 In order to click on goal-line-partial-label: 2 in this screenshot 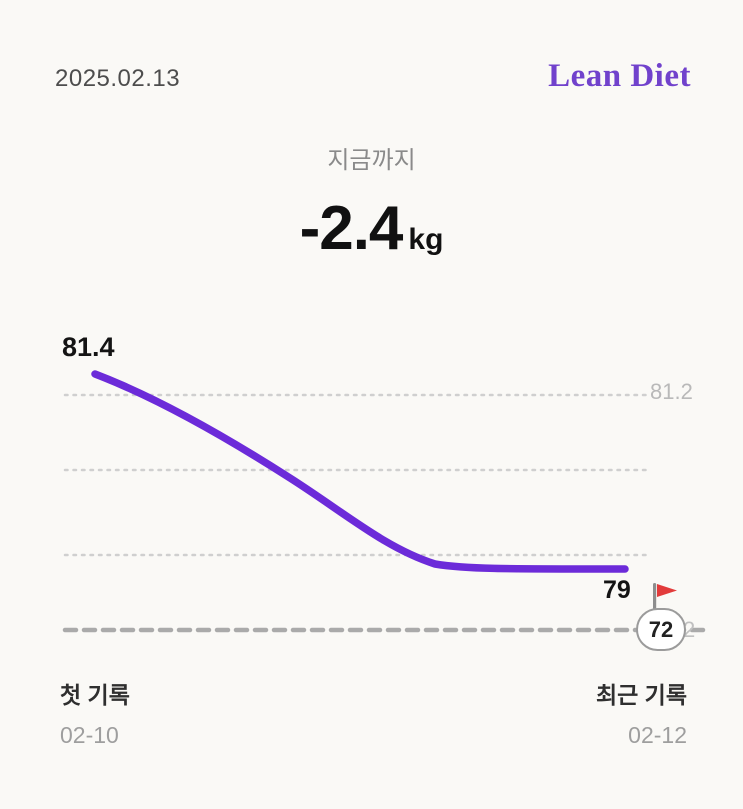, I will do `click(689, 629)`.